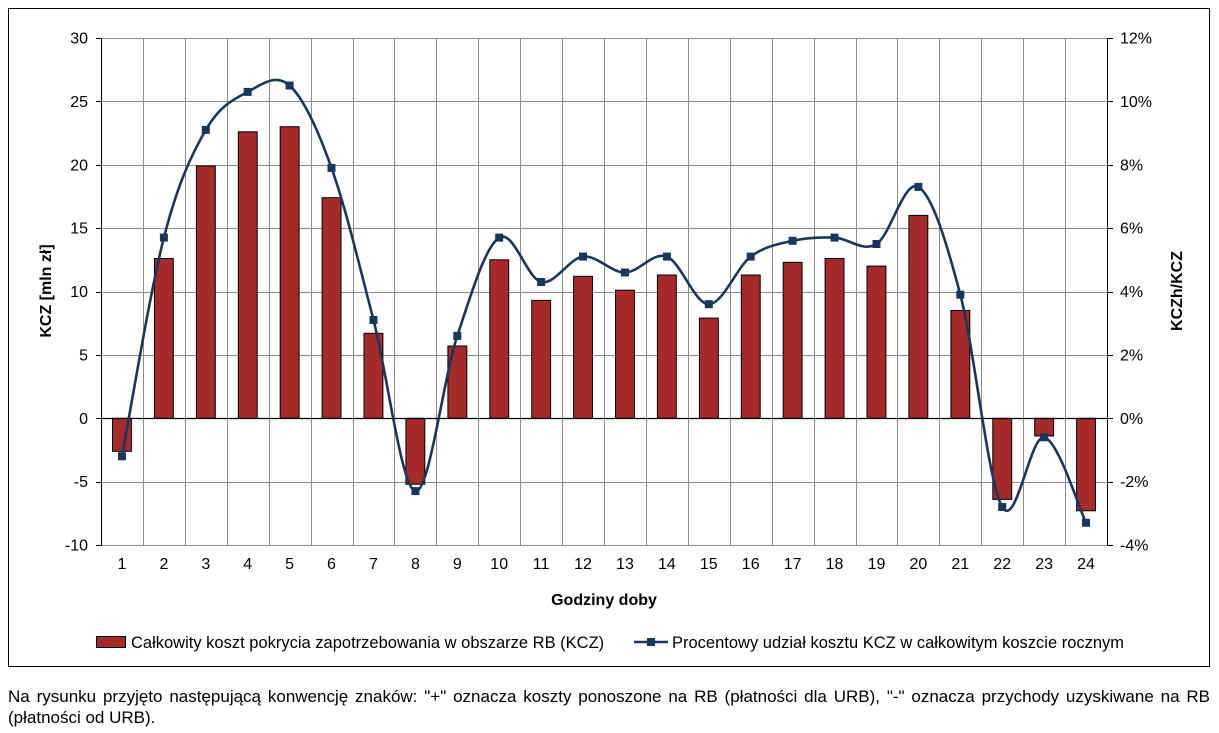 This screenshot has height=733, width=1219. What do you see at coordinates (1044, 564) in the screenshot?
I see `x-tick-label: 23` at bounding box center [1044, 564].